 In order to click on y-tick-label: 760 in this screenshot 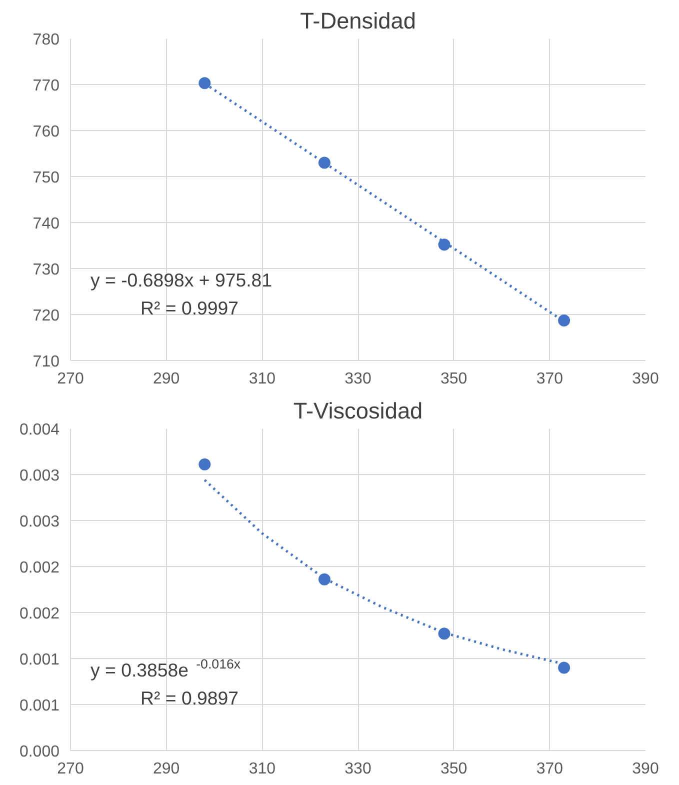, I will do `click(46, 132)`.